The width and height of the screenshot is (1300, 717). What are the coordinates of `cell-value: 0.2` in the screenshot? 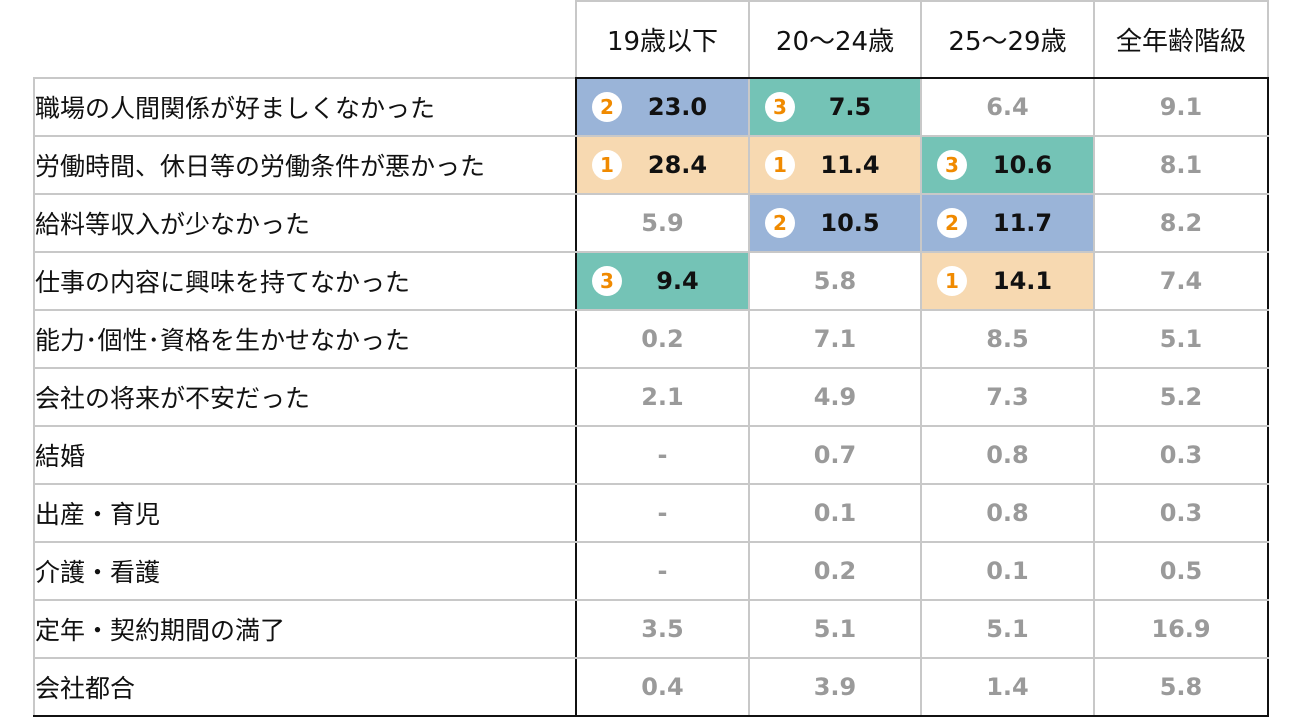 It's located at (835, 571).